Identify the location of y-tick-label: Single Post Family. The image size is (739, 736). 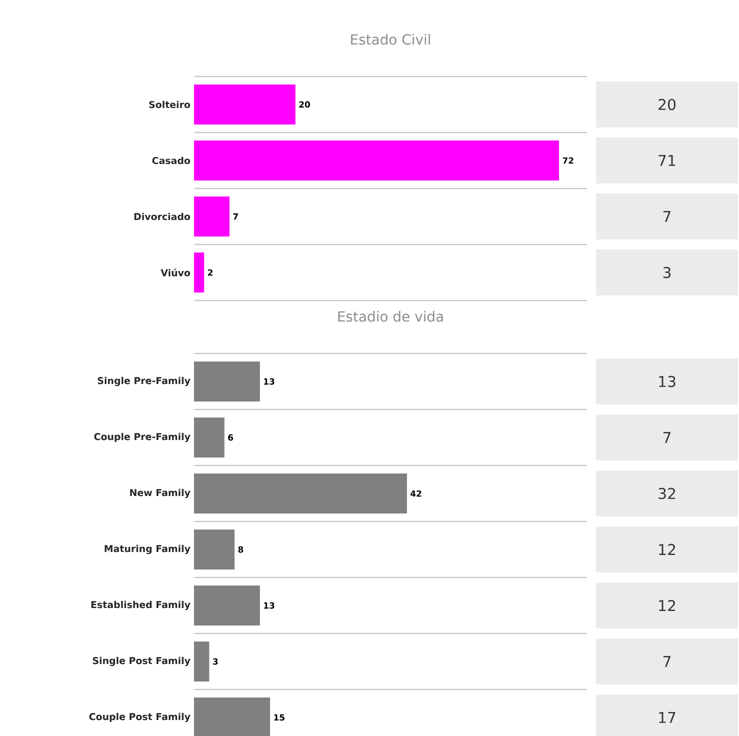
(141, 661).